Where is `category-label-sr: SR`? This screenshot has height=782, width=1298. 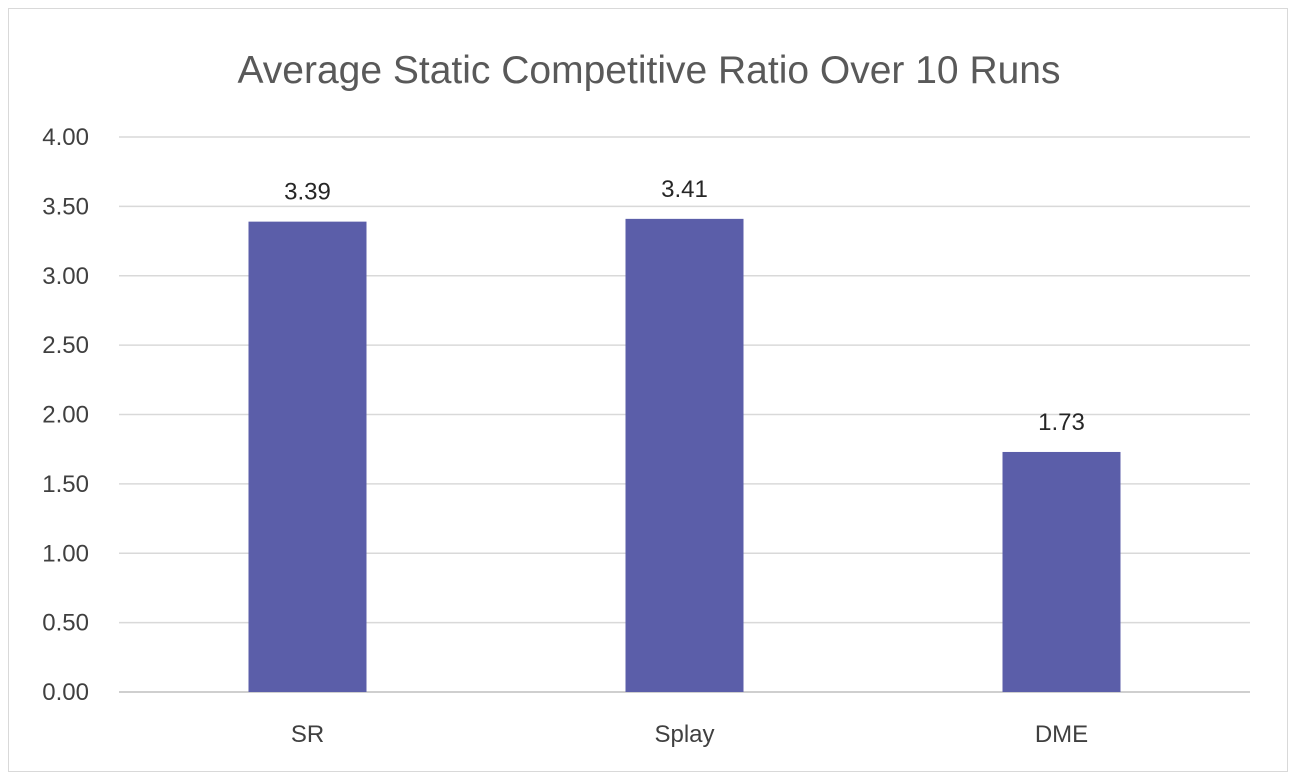 category-label-sr: SR is located at coordinates (307, 734).